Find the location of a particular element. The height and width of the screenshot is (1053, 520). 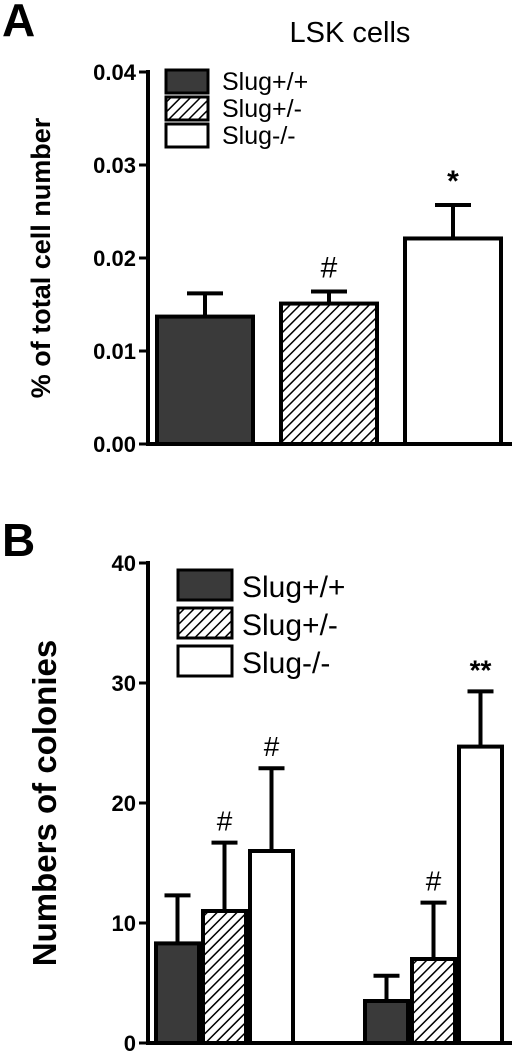

y-axis-label: % of total cell number is located at coordinates (41, 257).